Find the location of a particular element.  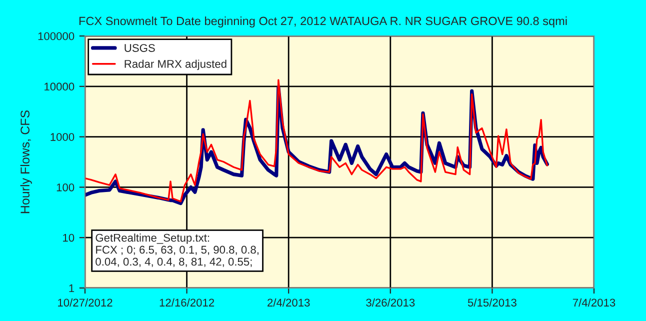

annotation: GetRealtime_Setup.txt: FCX ; 0; 6.5, 63, 0.1, 5, 90.8, 0.8, 0.04, 0.3, 4, 0.4, 8, 81, 42, 0.55; is located at coordinates (177, 250).